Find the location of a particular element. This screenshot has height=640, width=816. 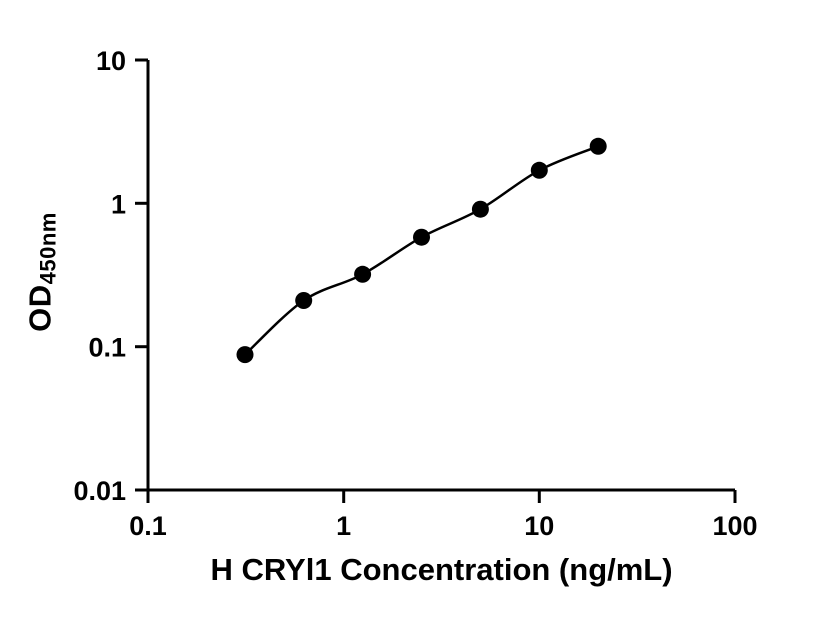

y-tick-label: 10 is located at coordinates (111, 61).